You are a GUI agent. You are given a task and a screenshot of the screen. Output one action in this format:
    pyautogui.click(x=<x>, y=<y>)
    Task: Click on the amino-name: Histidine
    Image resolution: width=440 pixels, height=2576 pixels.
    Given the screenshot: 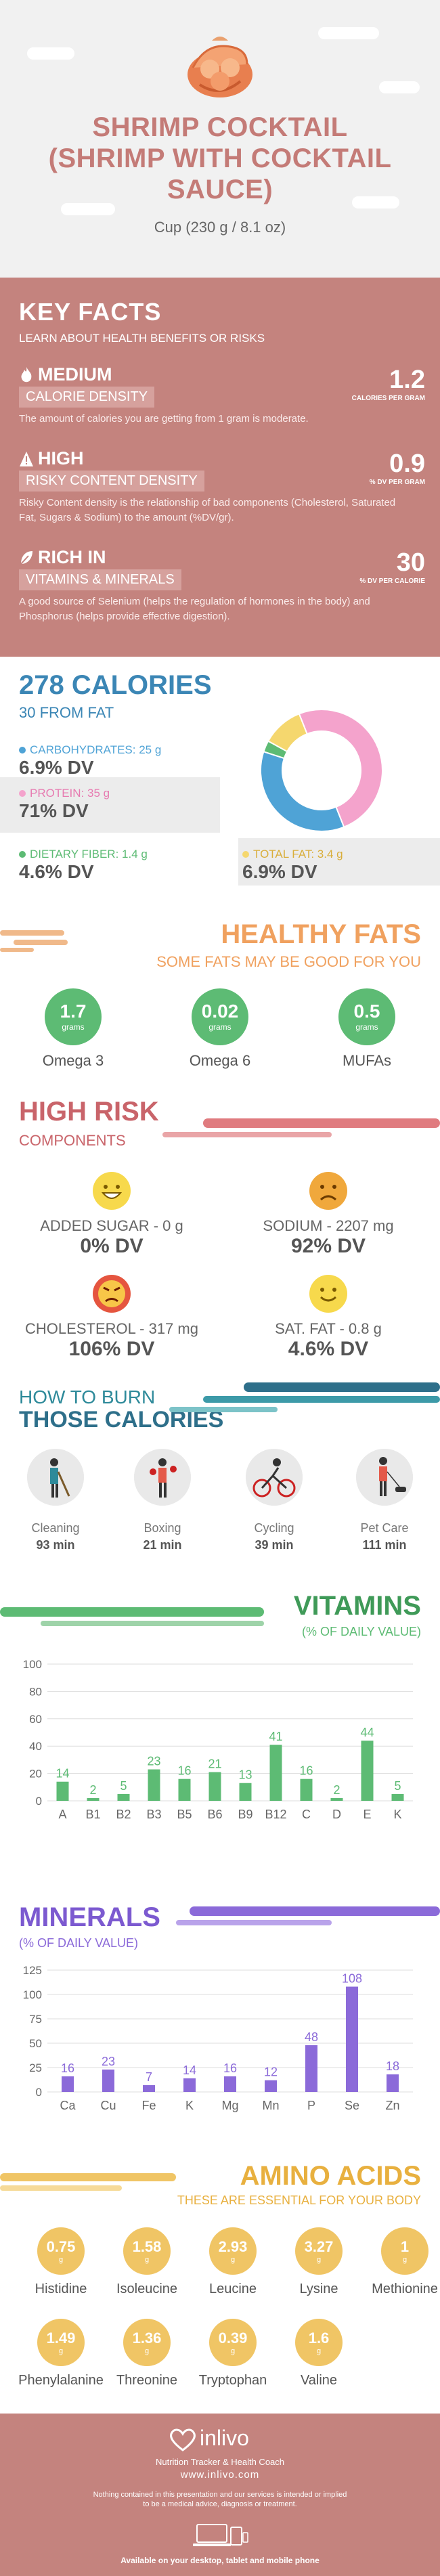 What is the action you would take?
    pyautogui.click(x=61, y=2289)
    